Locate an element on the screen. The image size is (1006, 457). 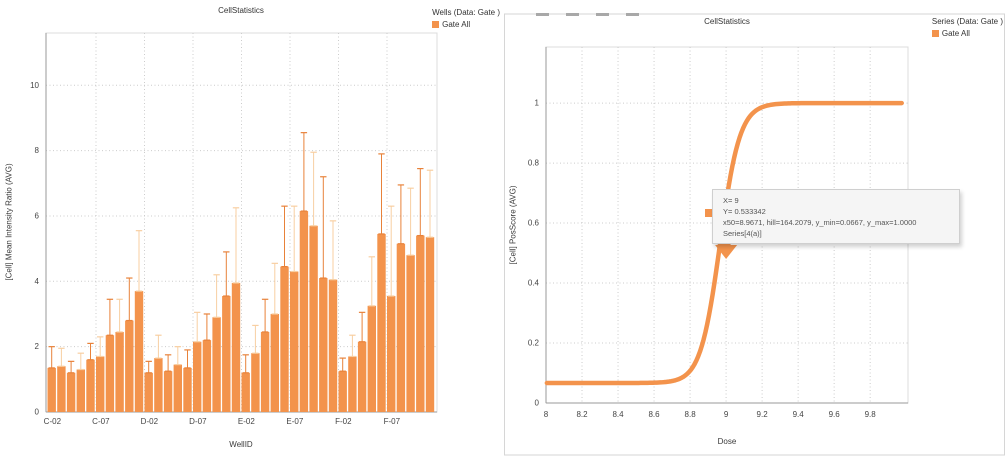
y-tick-label: 4 is located at coordinates (37, 281).